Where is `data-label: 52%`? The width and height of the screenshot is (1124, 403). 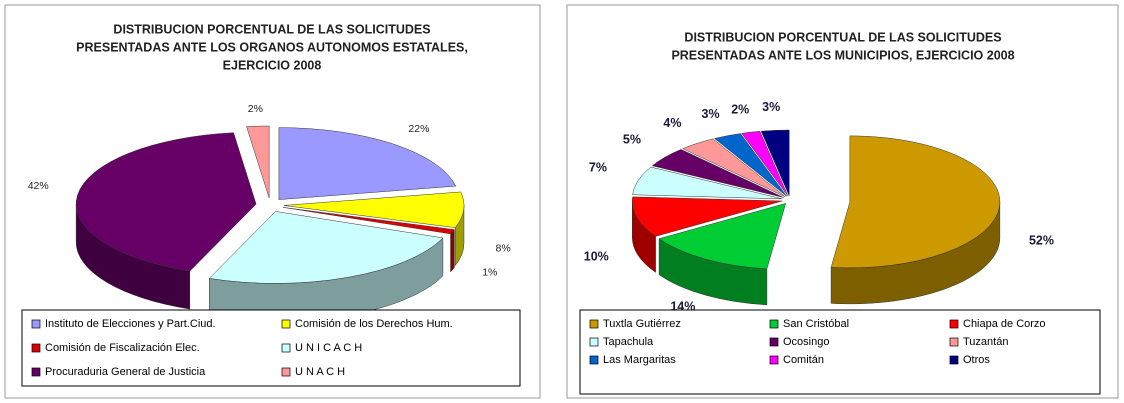 data-label: 52% is located at coordinates (1041, 241).